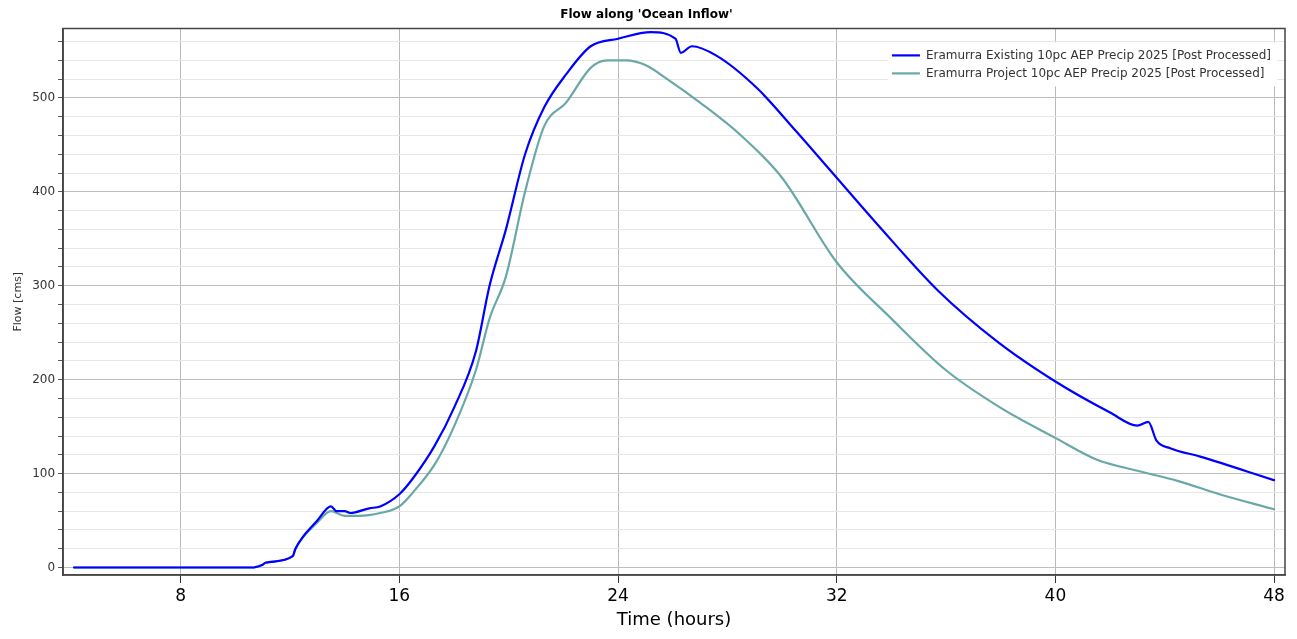  What do you see at coordinates (1055, 594) in the screenshot?
I see `x-tick-label: 40` at bounding box center [1055, 594].